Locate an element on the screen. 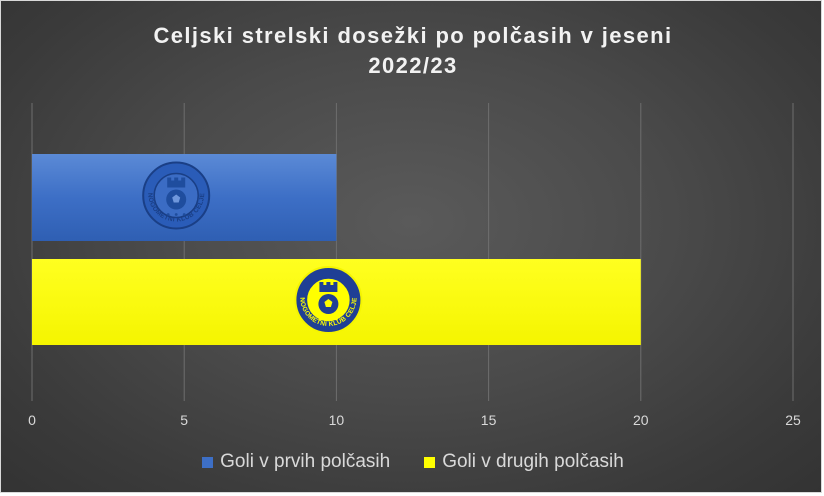 This screenshot has height=496, width=824. x-tick-label-20: 20 is located at coordinates (641, 420).